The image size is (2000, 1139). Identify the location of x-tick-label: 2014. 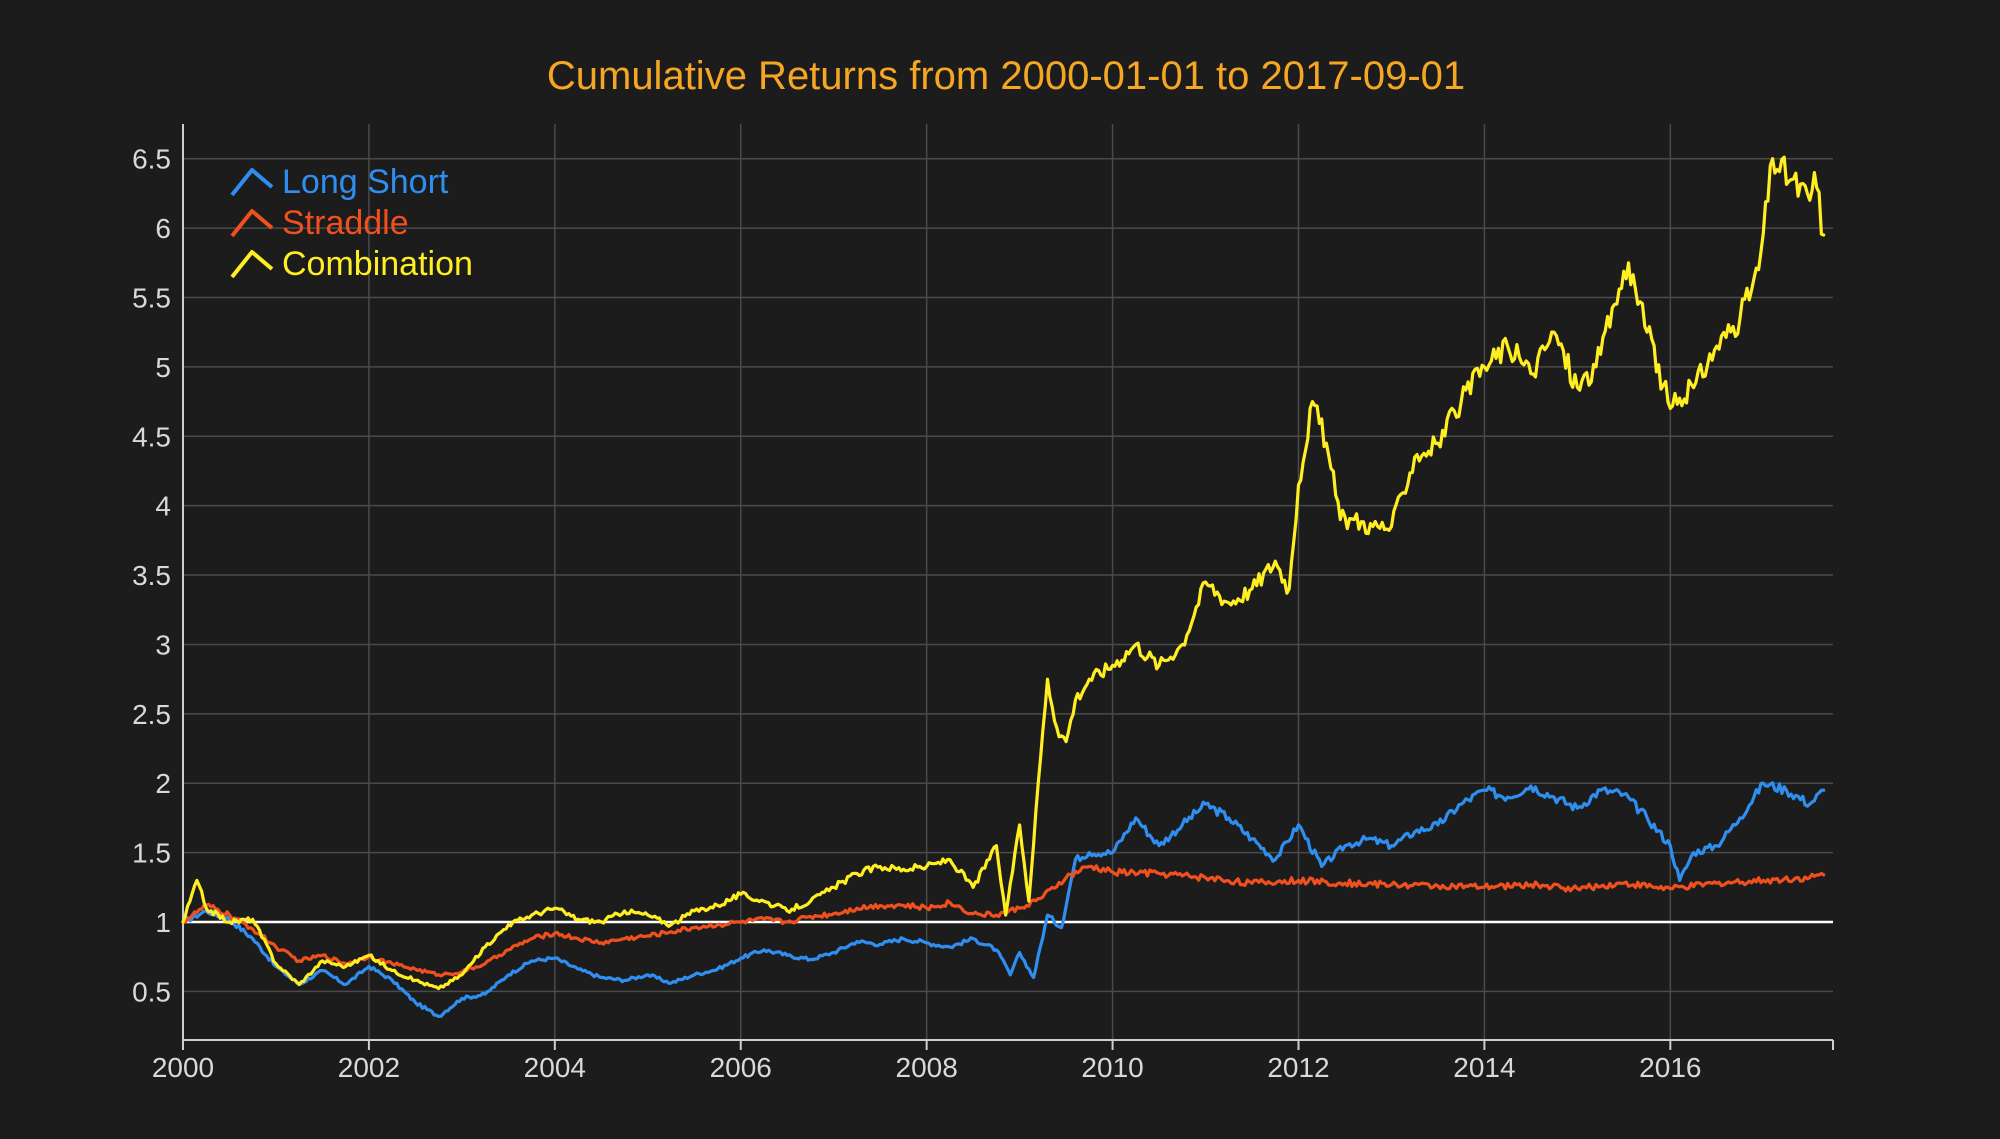
(1484, 1067).